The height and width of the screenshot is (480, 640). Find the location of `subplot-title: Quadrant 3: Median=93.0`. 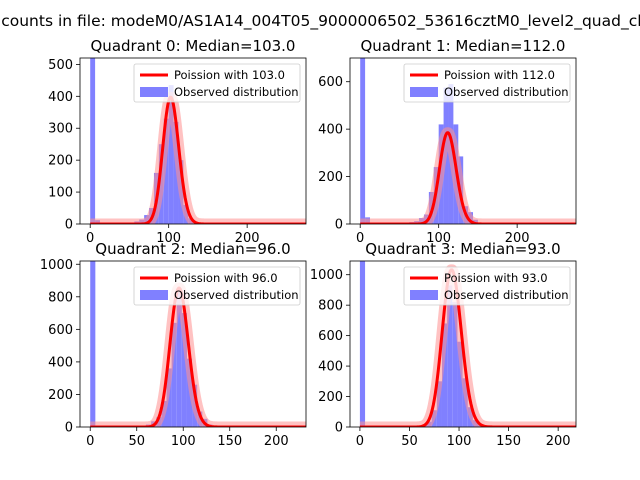

subplot-title: Quadrant 3: Median=93.0 is located at coordinates (462, 249).